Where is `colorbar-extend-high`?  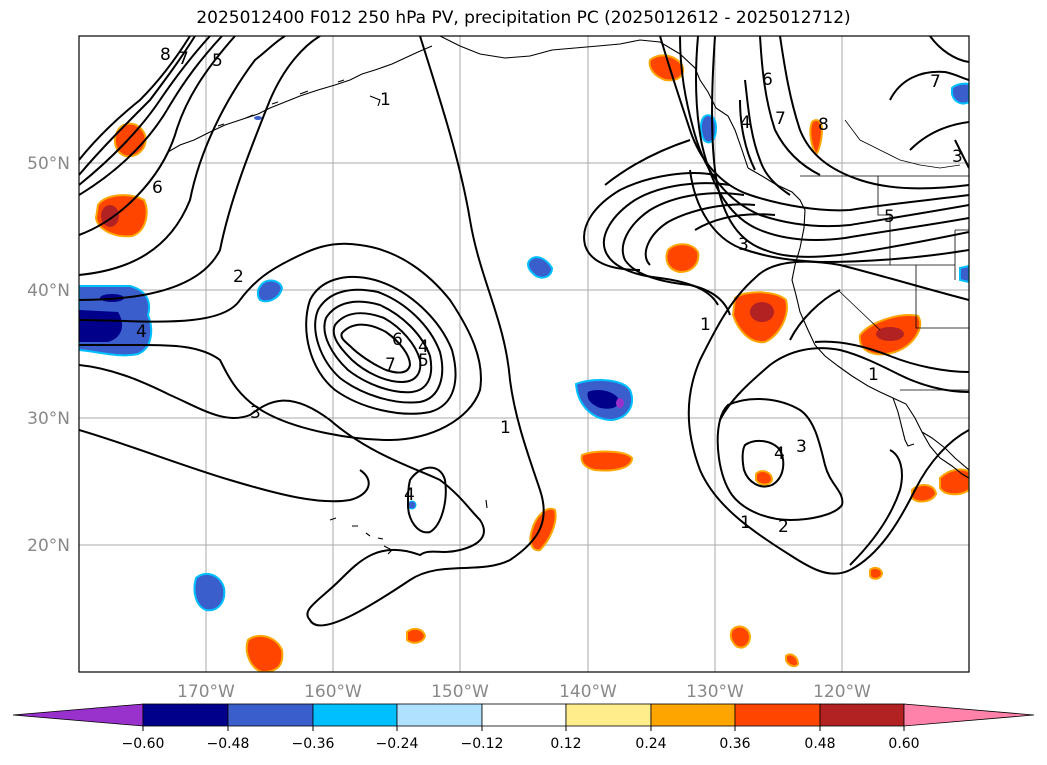
colorbar-extend-high is located at coordinates (969, 715).